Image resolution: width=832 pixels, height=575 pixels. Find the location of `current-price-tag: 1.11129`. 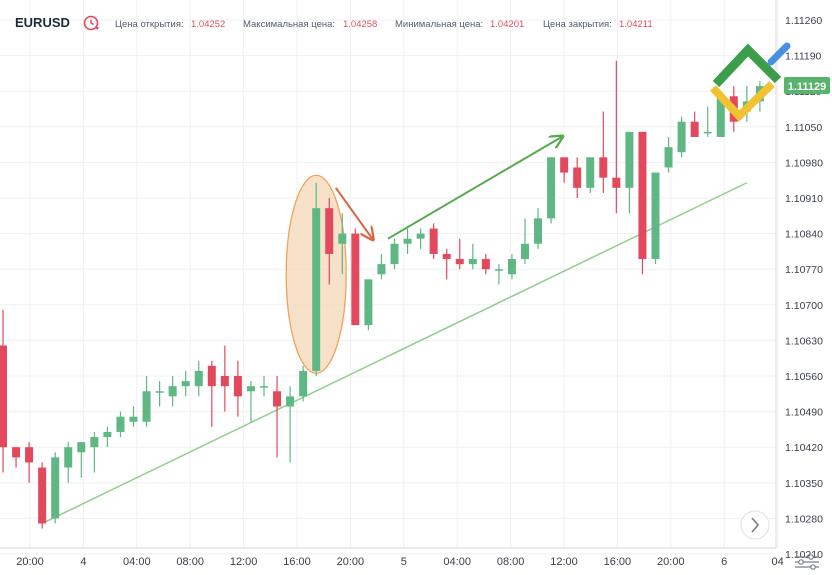

current-price-tag: 1.11129 is located at coordinates (807, 85).